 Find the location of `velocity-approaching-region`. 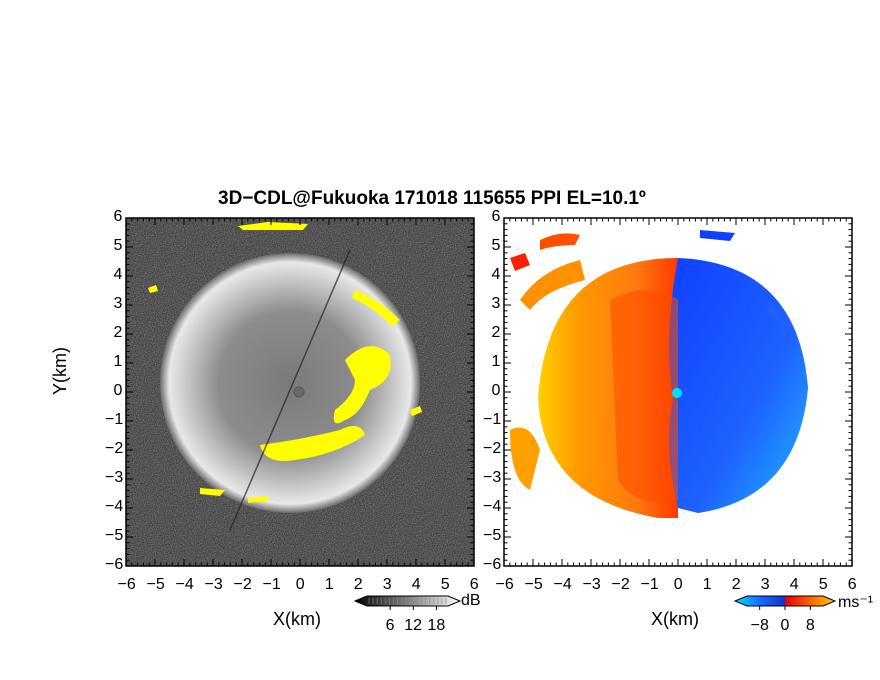

velocity-approaching-region is located at coordinates (738, 385).